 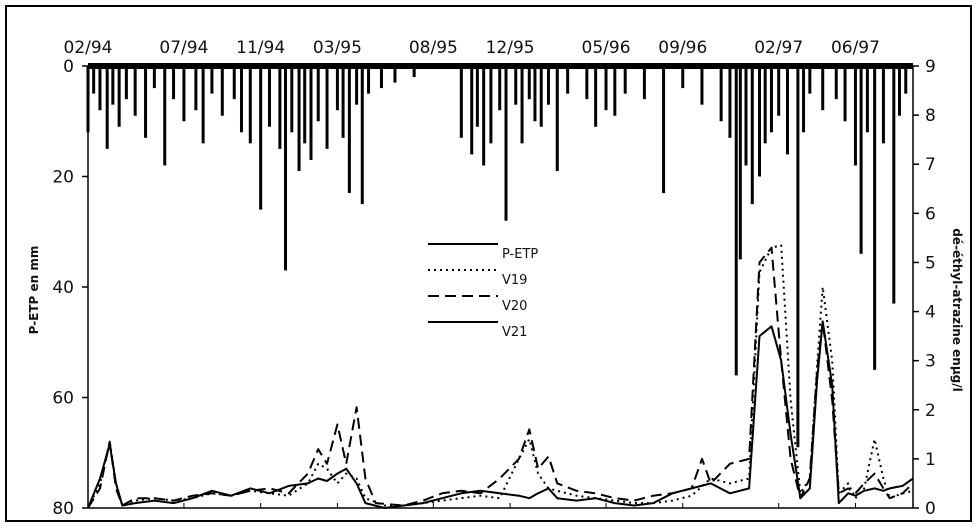 What do you see at coordinates (489, 286) in the screenshot?
I see `legend: P-ETP V19 V20 V21` at bounding box center [489, 286].